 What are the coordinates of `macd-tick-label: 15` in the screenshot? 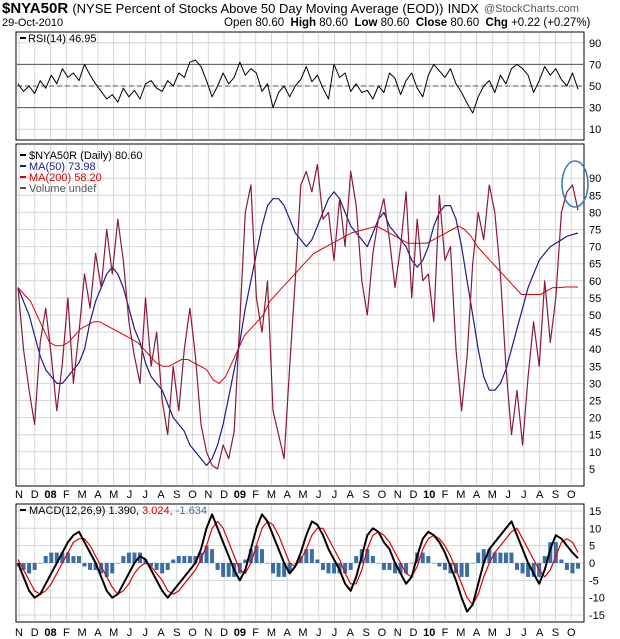 It's located at (595, 512).